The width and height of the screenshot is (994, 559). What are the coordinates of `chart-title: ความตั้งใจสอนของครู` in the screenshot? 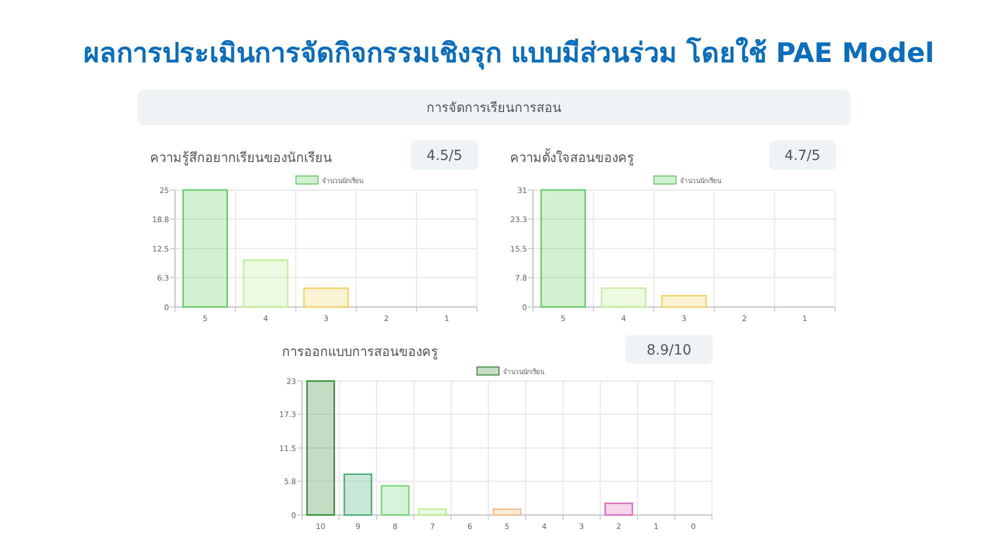 It's located at (572, 157).